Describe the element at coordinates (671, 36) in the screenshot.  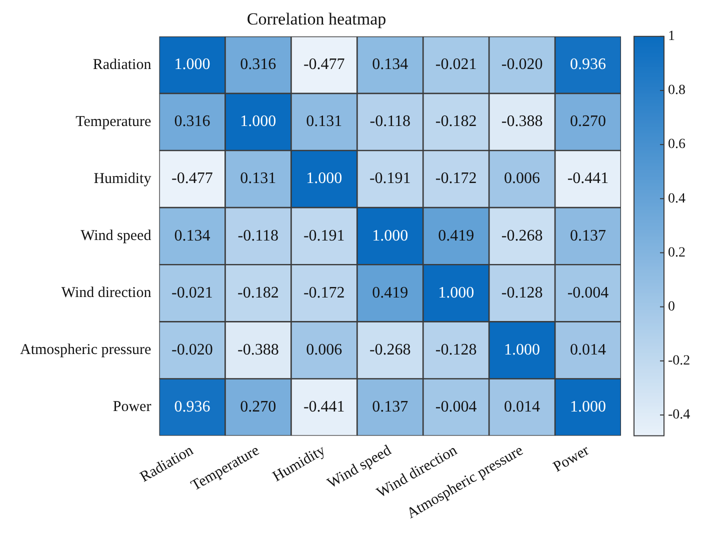
I see `color-bar-label: 1` at that location.